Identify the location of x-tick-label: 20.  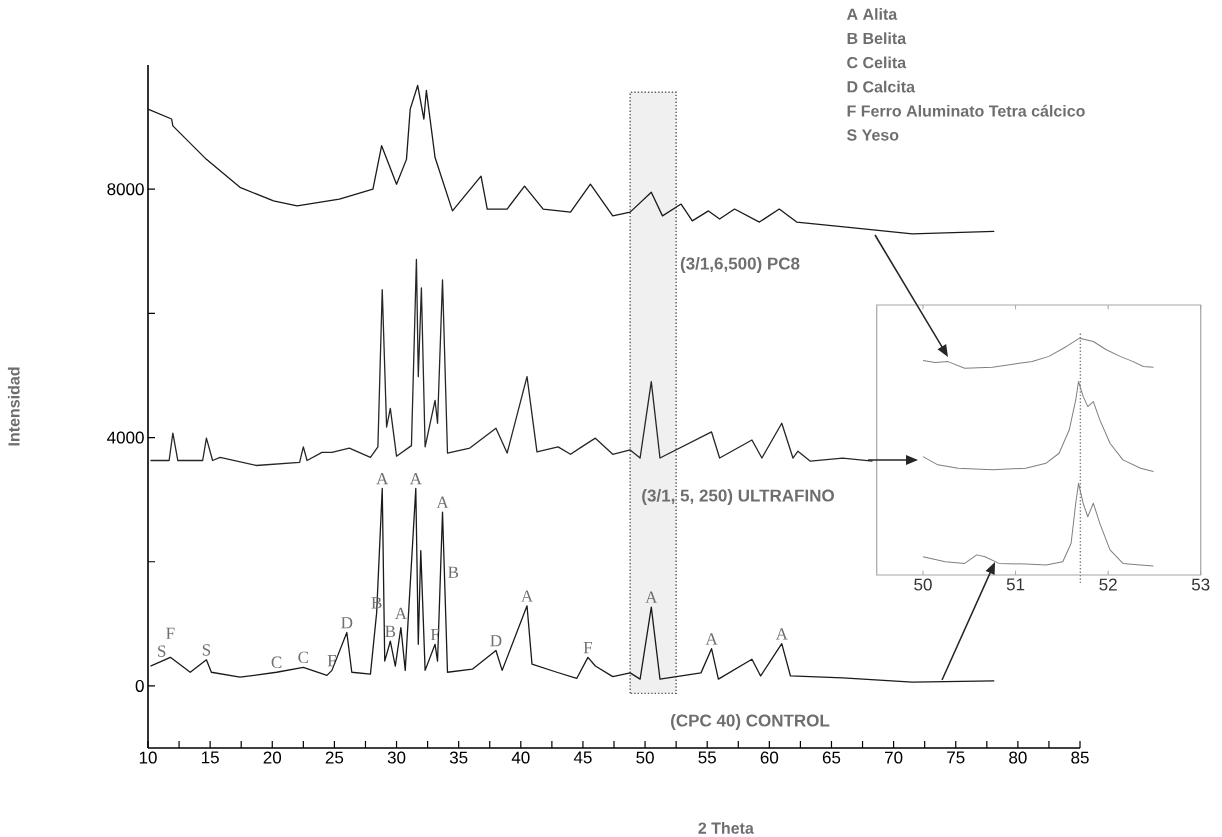
(272, 757).